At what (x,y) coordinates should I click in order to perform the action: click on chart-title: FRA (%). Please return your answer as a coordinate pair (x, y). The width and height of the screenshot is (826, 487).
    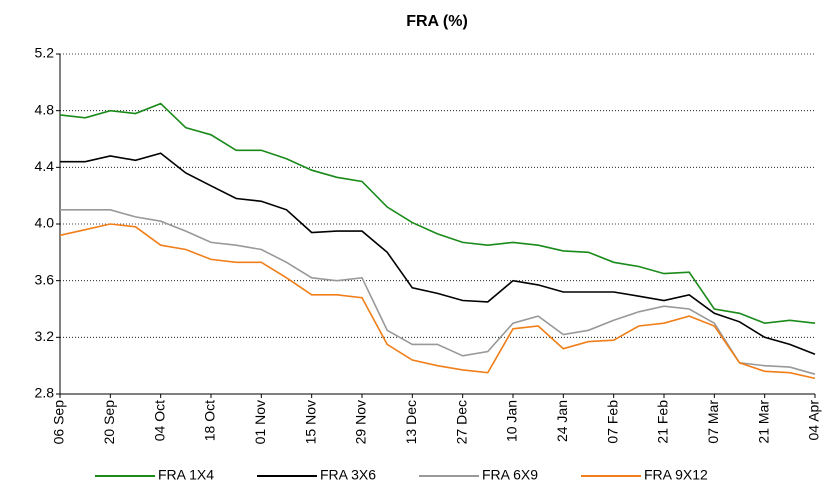
    Looking at the image, I should click on (437, 21).